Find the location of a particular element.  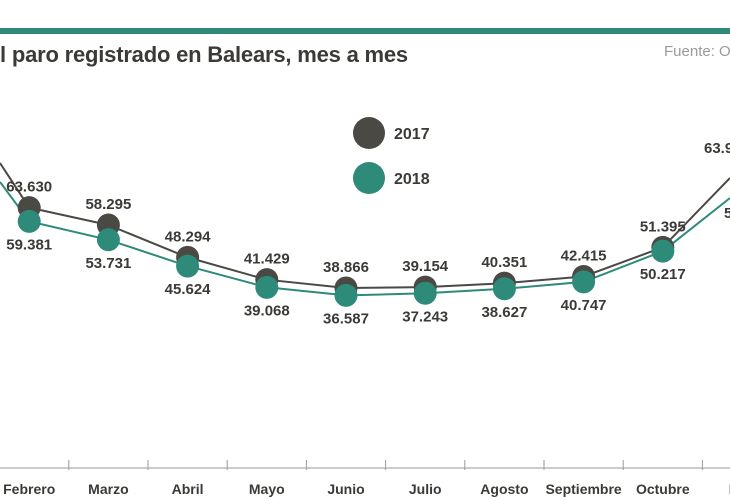

data-label-2018: 39.068 is located at coordinates (267, 310).